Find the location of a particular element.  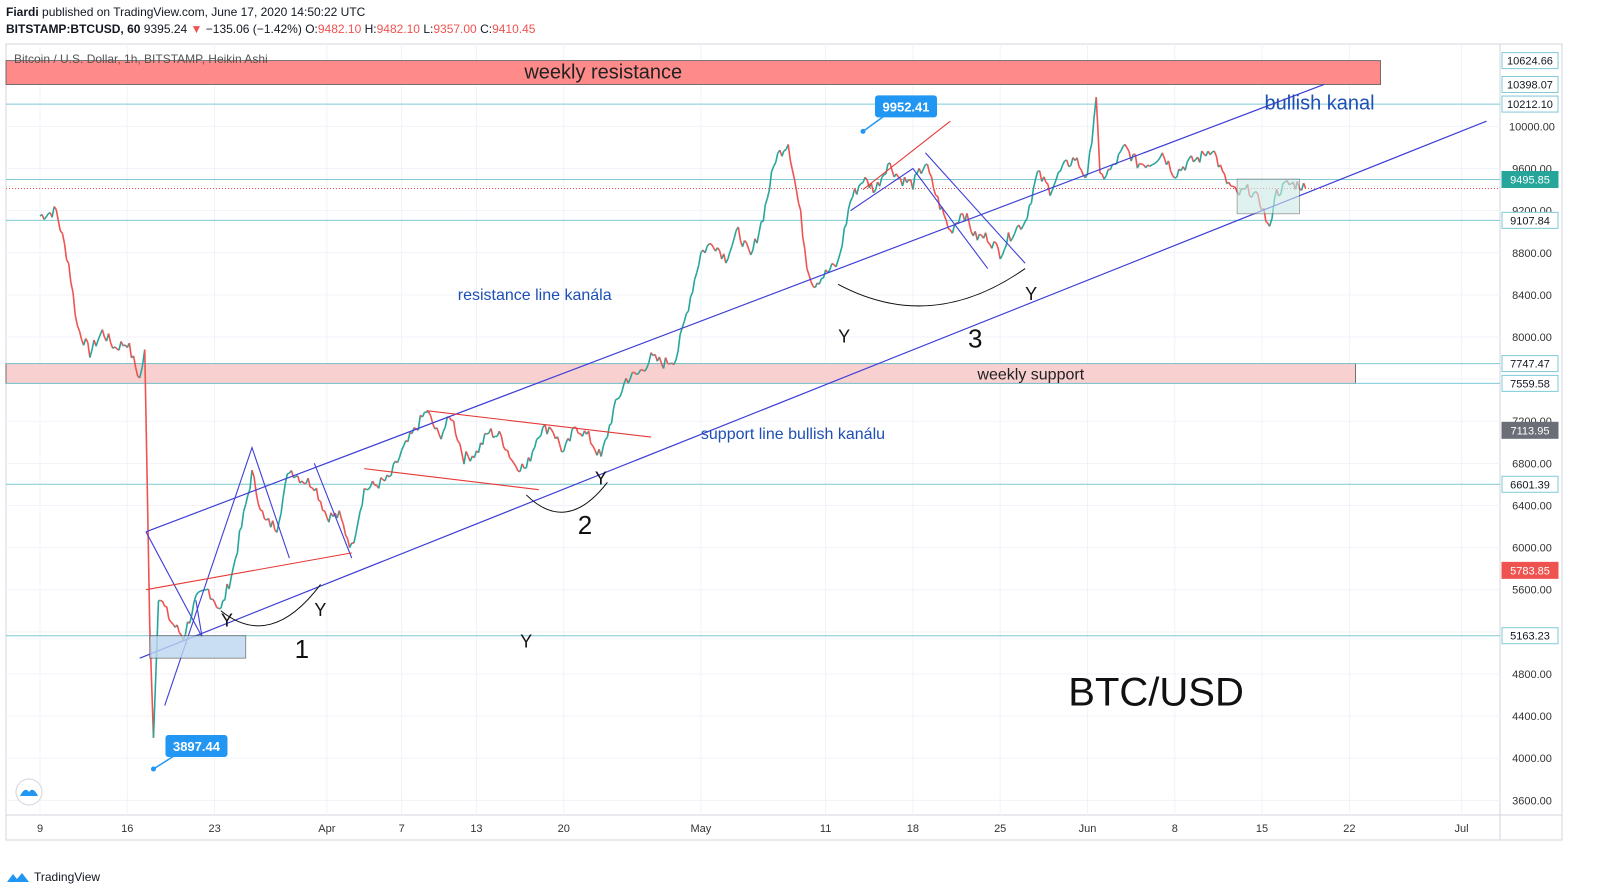

price-label-box is located at coordinates (1530, 84).